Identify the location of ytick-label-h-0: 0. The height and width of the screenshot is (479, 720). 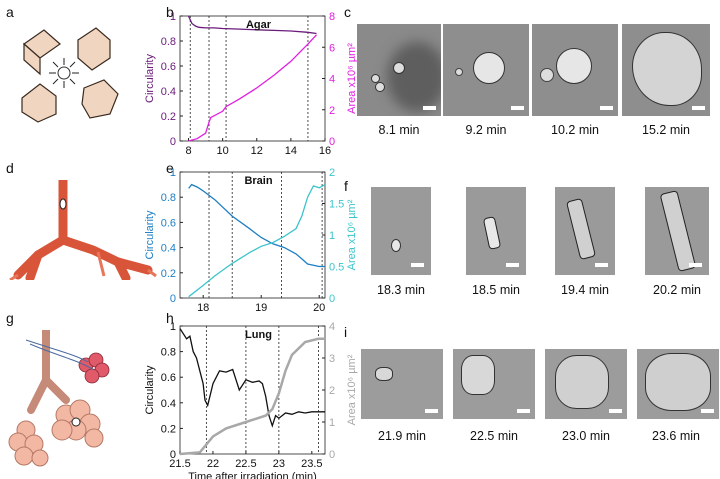
(173, 455).